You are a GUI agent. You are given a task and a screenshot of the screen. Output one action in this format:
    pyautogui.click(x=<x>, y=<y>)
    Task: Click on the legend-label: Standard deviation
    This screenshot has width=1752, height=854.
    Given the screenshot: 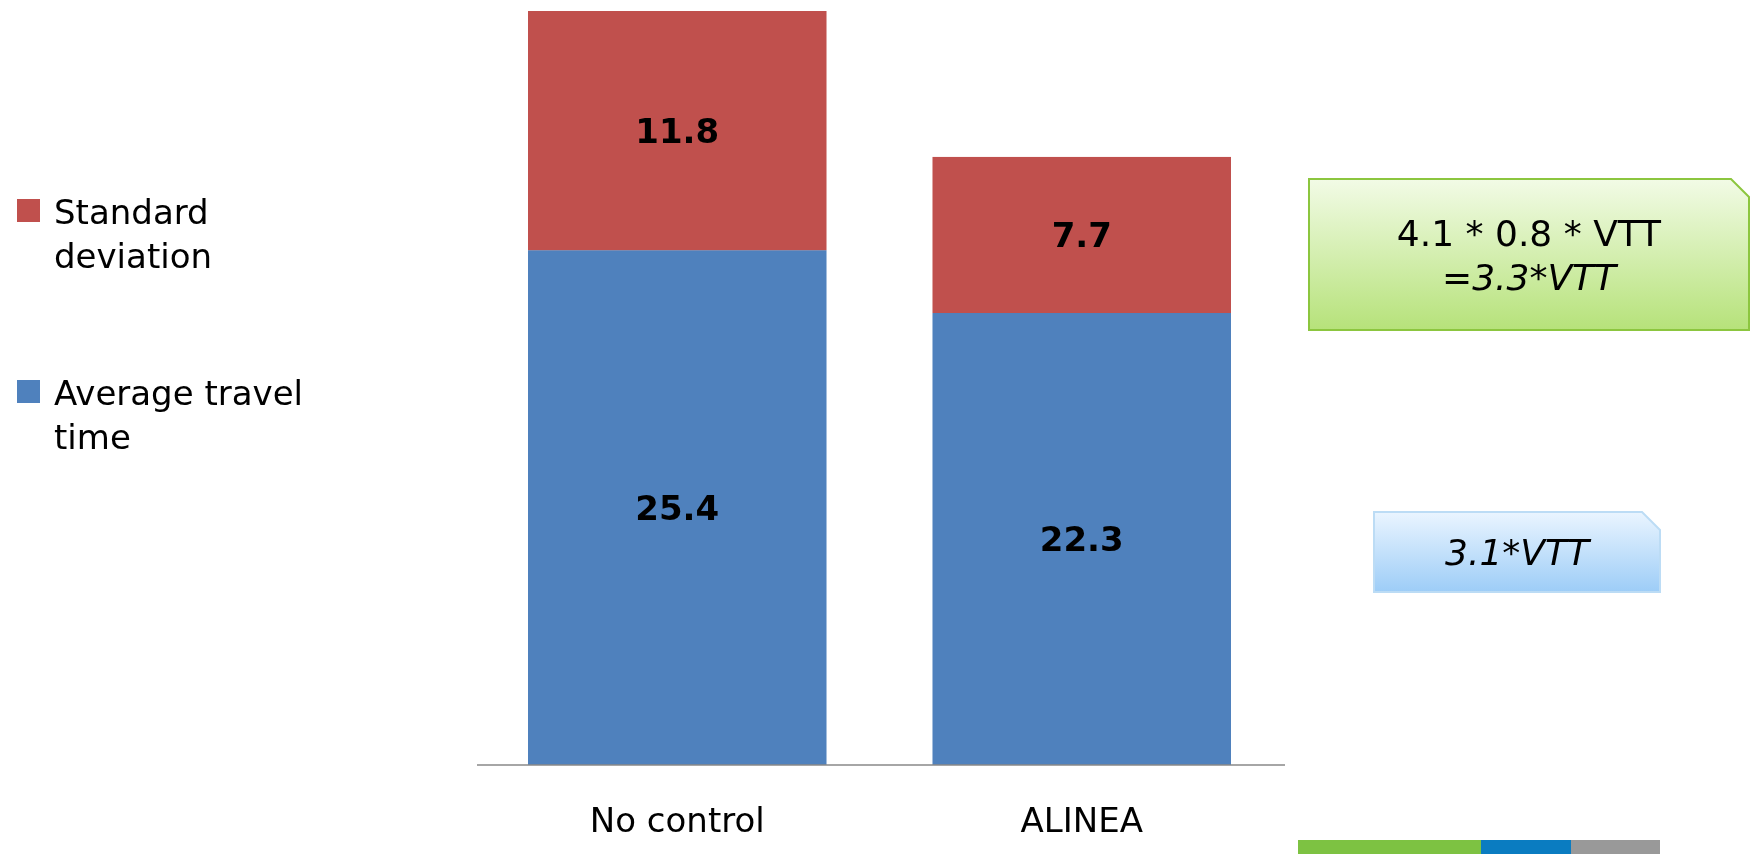 What is the action you would take?
    pyautogui.click(x=133, y=234)
    